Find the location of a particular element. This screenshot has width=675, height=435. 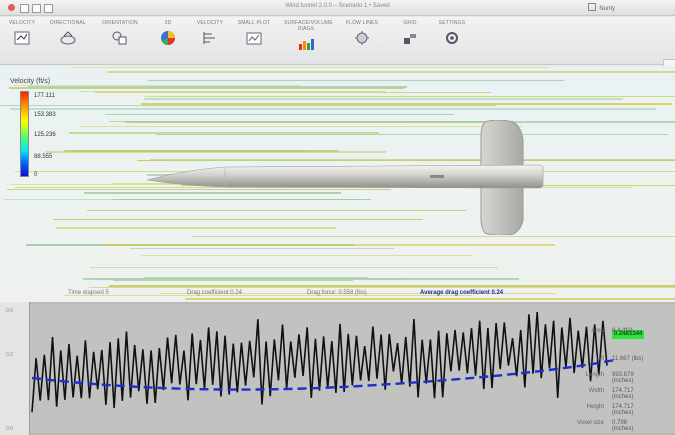

user-label: Nunty is located at coordinates (607, 9).